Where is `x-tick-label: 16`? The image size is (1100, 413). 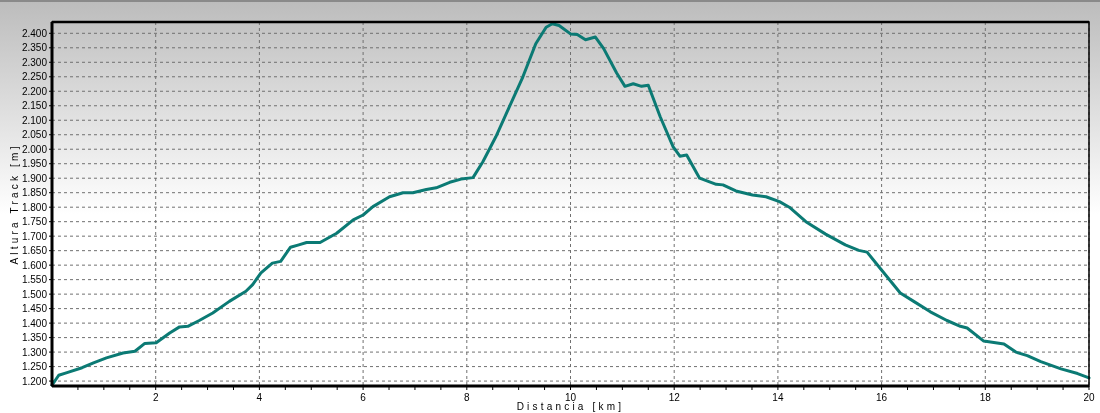 x-tick-label: 16 is located at coordinates (882, 397).